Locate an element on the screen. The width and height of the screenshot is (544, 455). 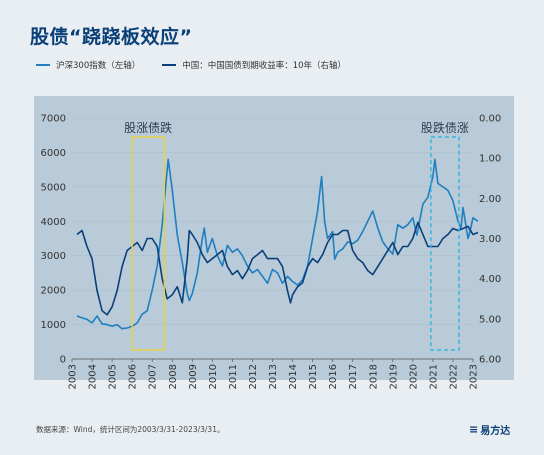
y-left-tick-1: 1000 is located at coordinates (53, 325).